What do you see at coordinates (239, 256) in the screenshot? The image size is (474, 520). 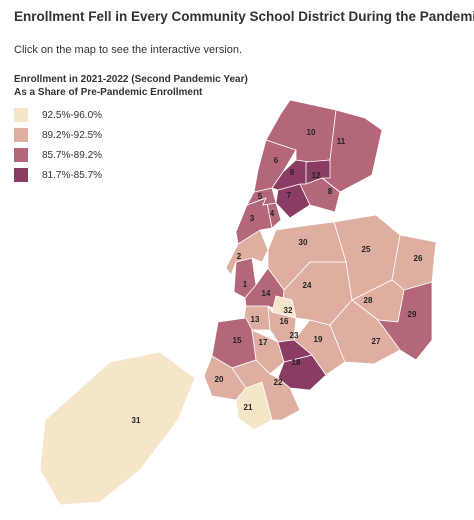 I see `district-label-2: 2` at bounding box center [239, 256].